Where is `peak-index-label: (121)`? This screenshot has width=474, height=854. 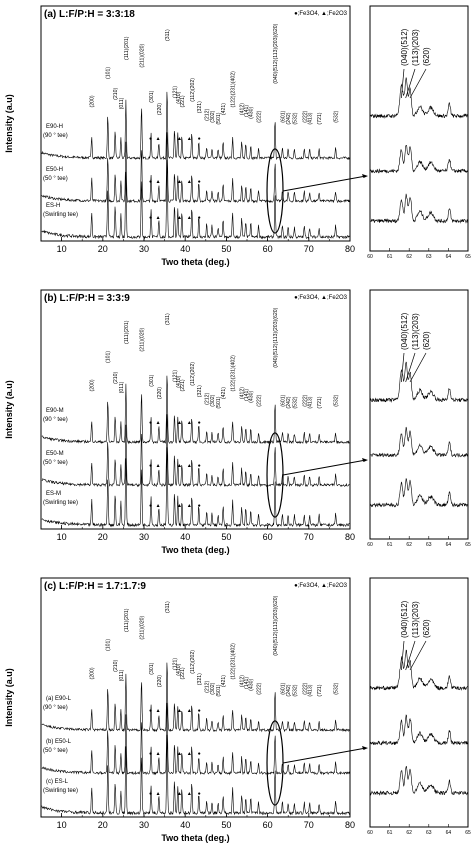 peak-index-label: (121) is located at coordinates (175, 664).